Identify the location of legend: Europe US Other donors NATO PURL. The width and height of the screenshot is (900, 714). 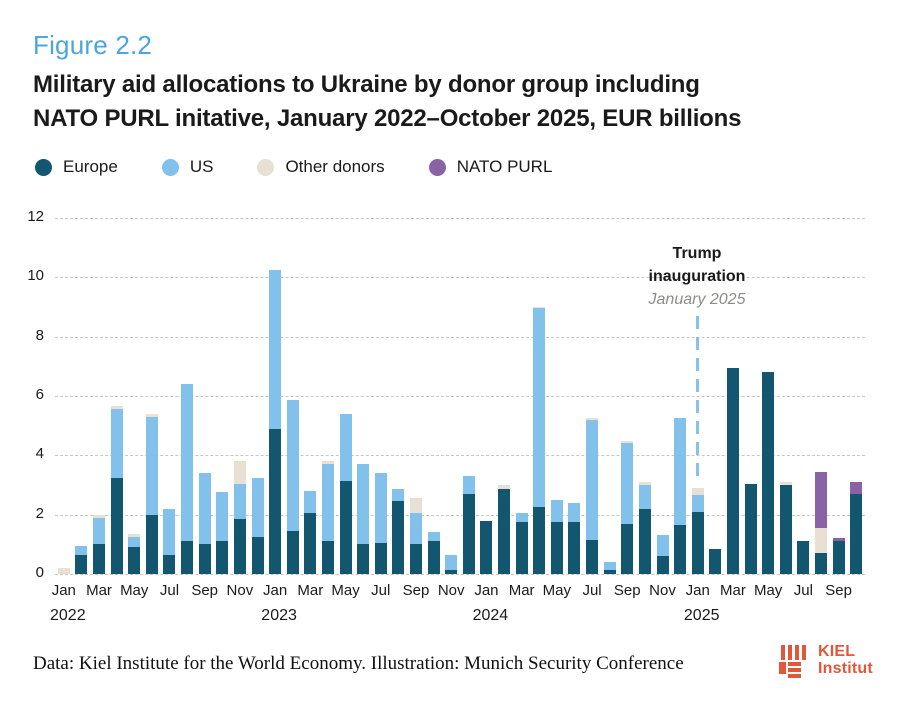
(315, 167).